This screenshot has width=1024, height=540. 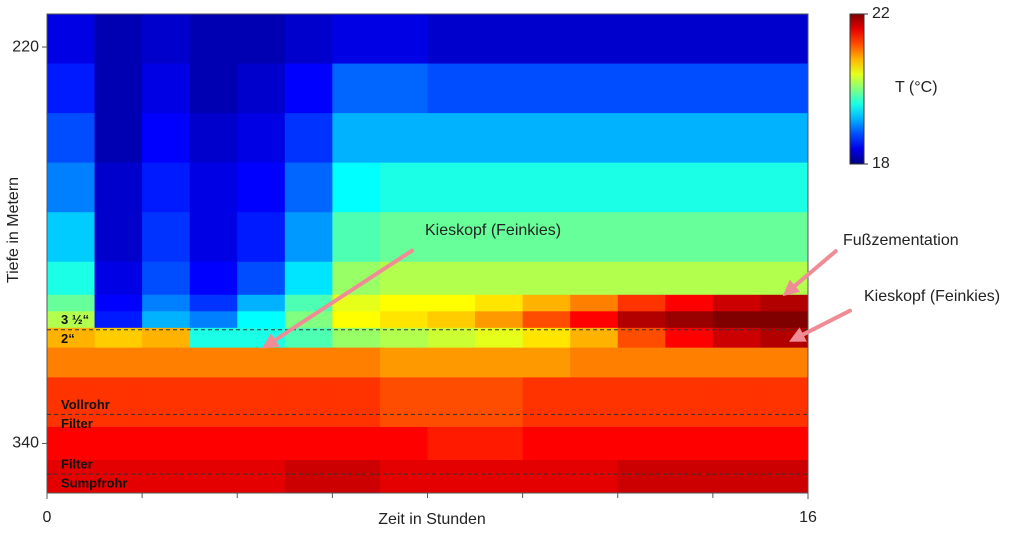 What do you see at coordinates (916, 87) in the screenshot?
I see `colorbar-label: T (°C)` at bounding box center [916, 87].